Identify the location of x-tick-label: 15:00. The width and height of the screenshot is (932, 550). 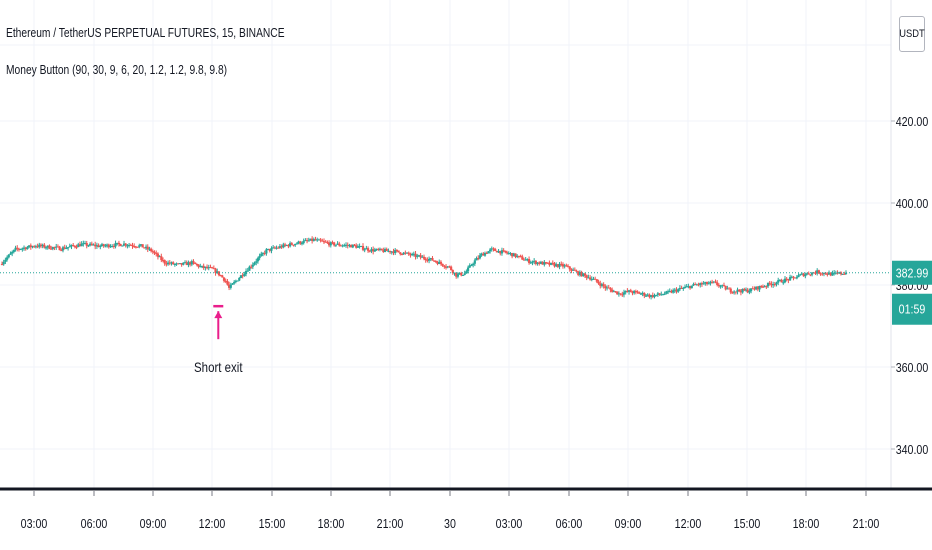
(747, 523).